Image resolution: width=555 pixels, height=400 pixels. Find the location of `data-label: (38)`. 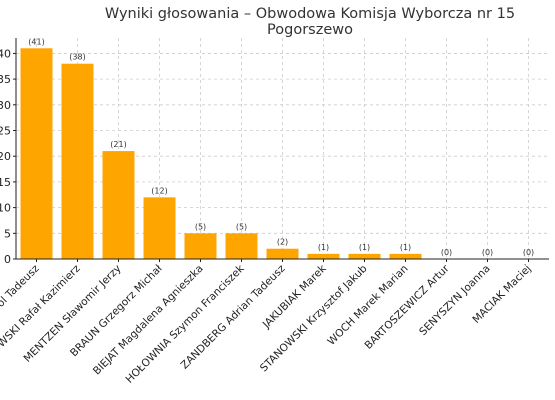

data-label: (38) is located at coordinates (77, 57).